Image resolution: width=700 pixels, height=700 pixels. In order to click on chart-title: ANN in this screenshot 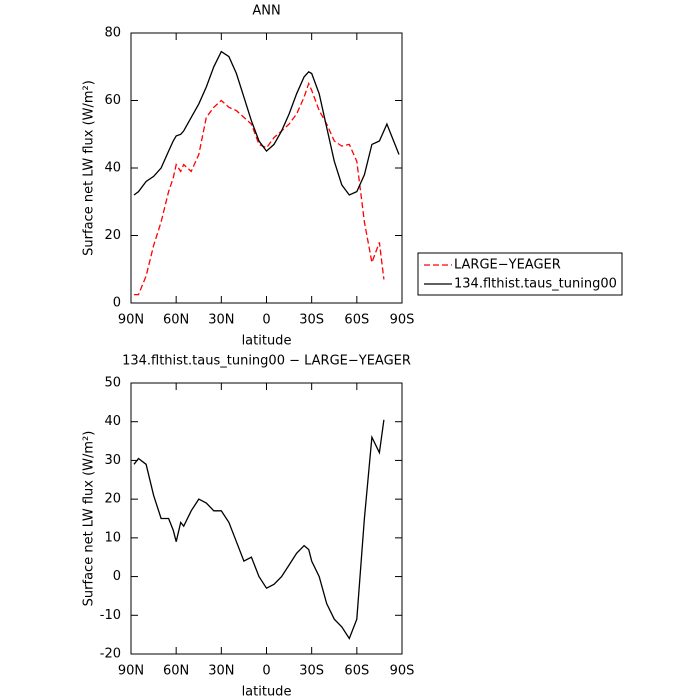, I will do `click(266, 11)`.